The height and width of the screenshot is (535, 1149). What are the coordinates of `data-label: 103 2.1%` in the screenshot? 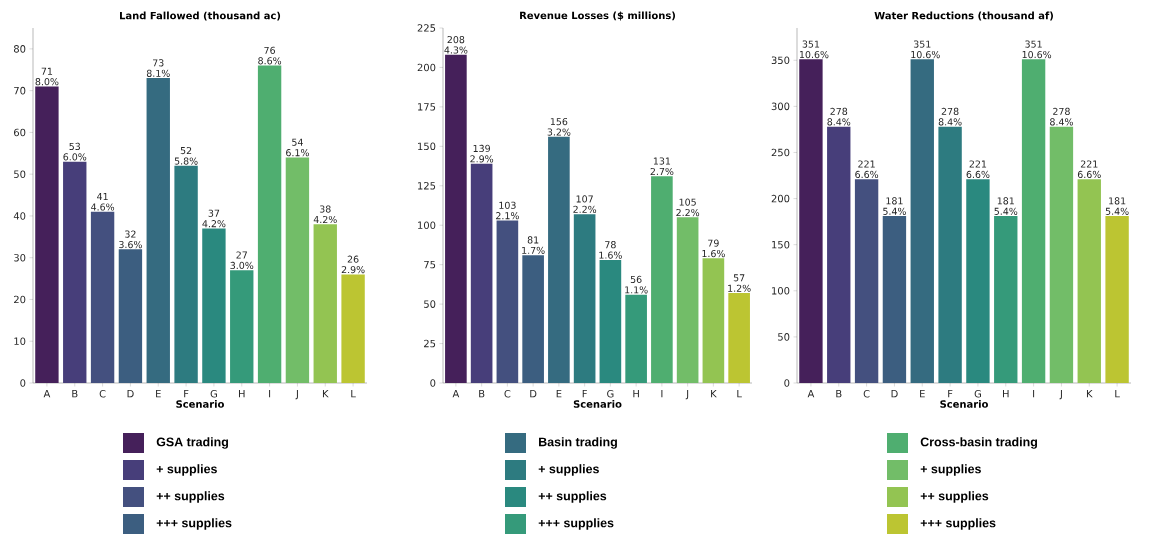 It's located at (507, 210).